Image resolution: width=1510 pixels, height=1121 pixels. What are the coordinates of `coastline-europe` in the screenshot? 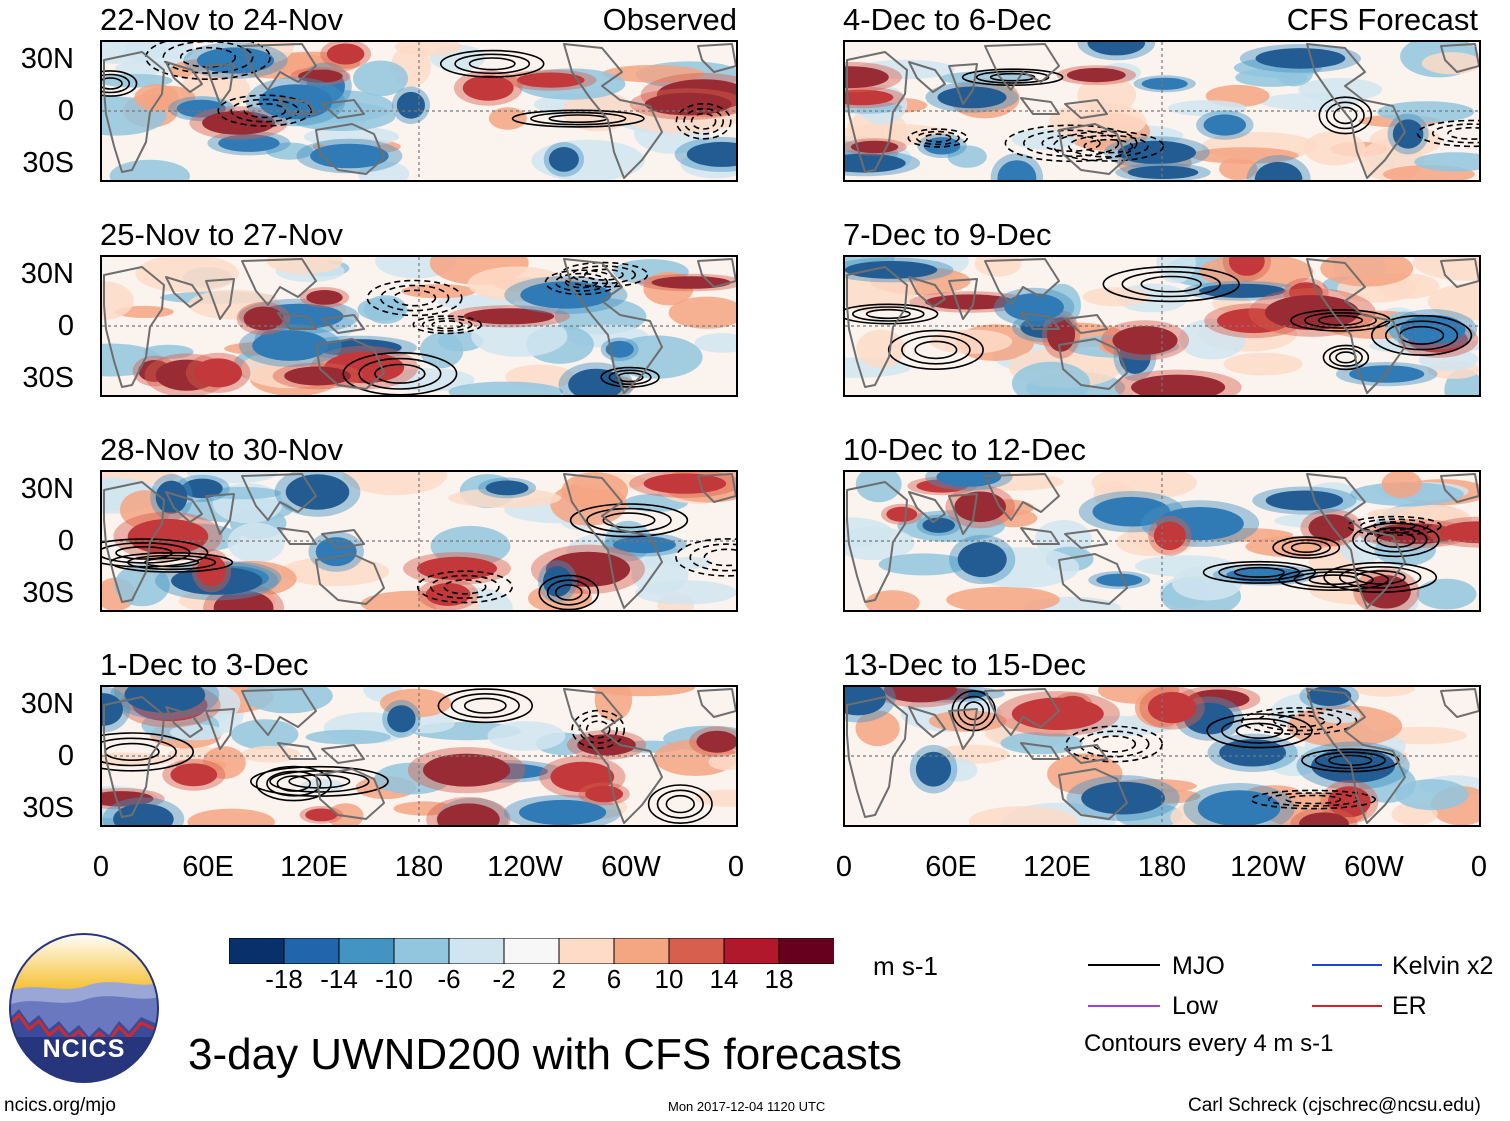 It's located at (716, 488).